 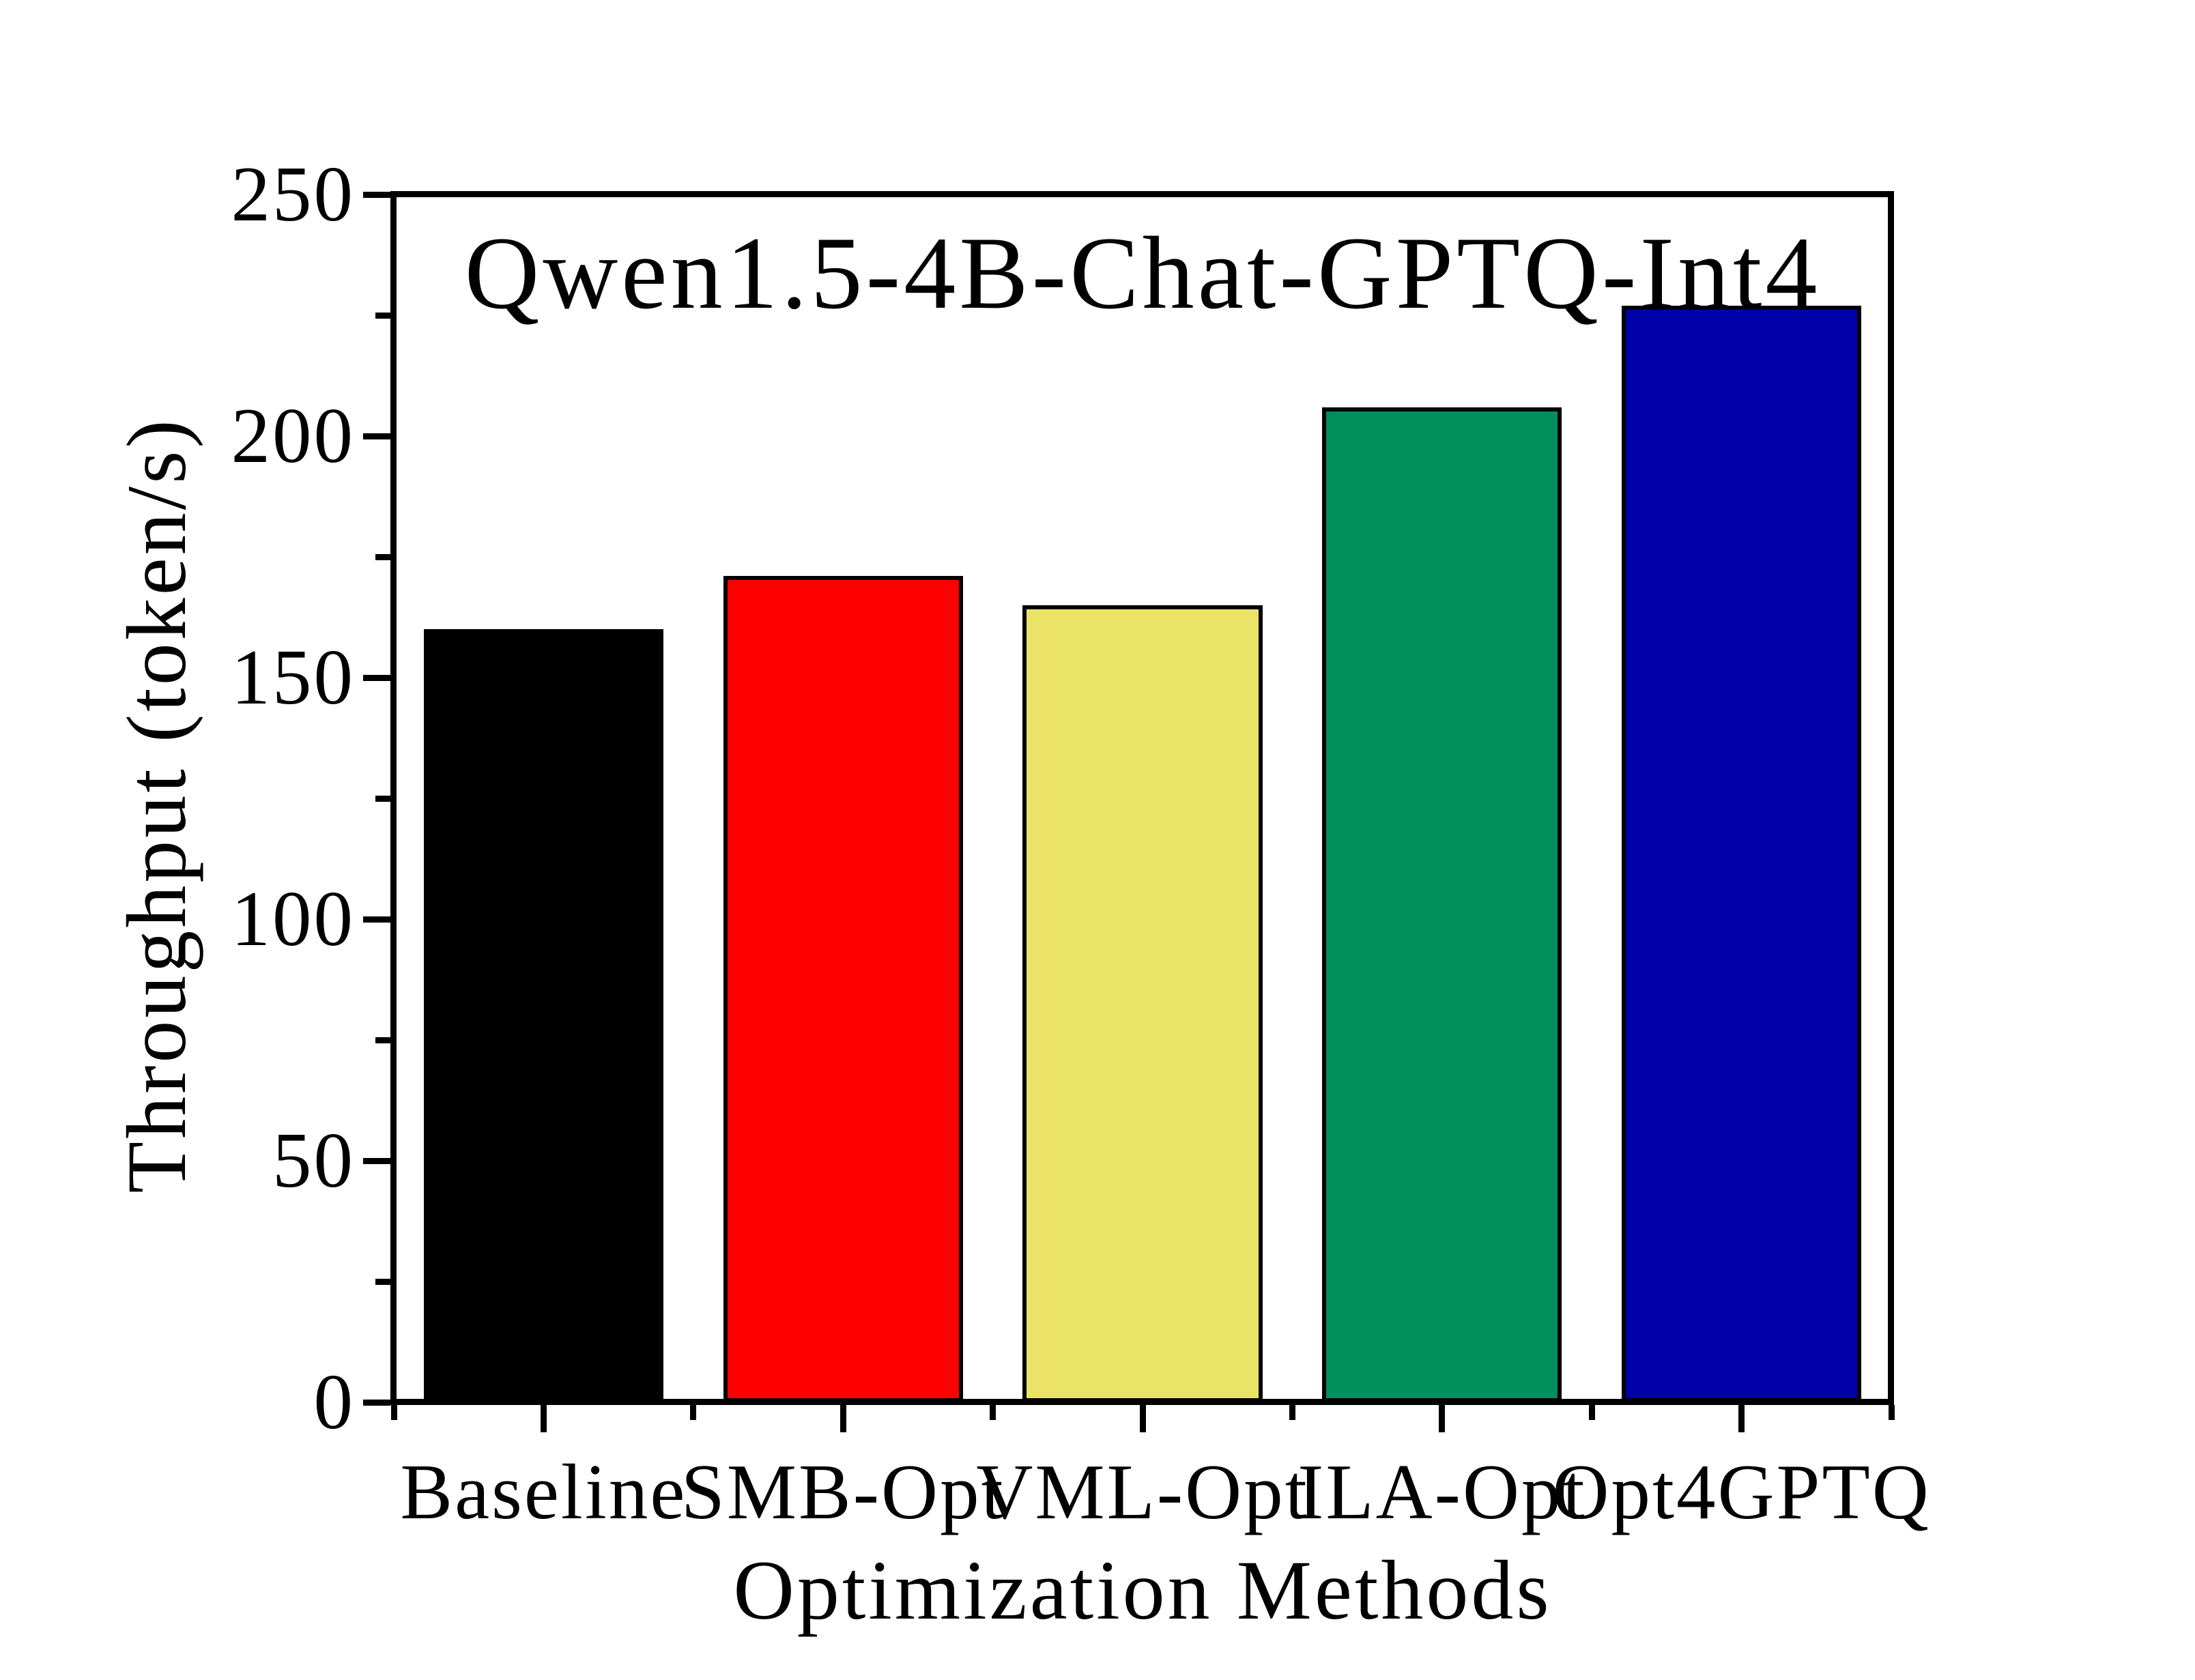 I want to click on bar-ILA-Opt, so click(x=1442, y=904).